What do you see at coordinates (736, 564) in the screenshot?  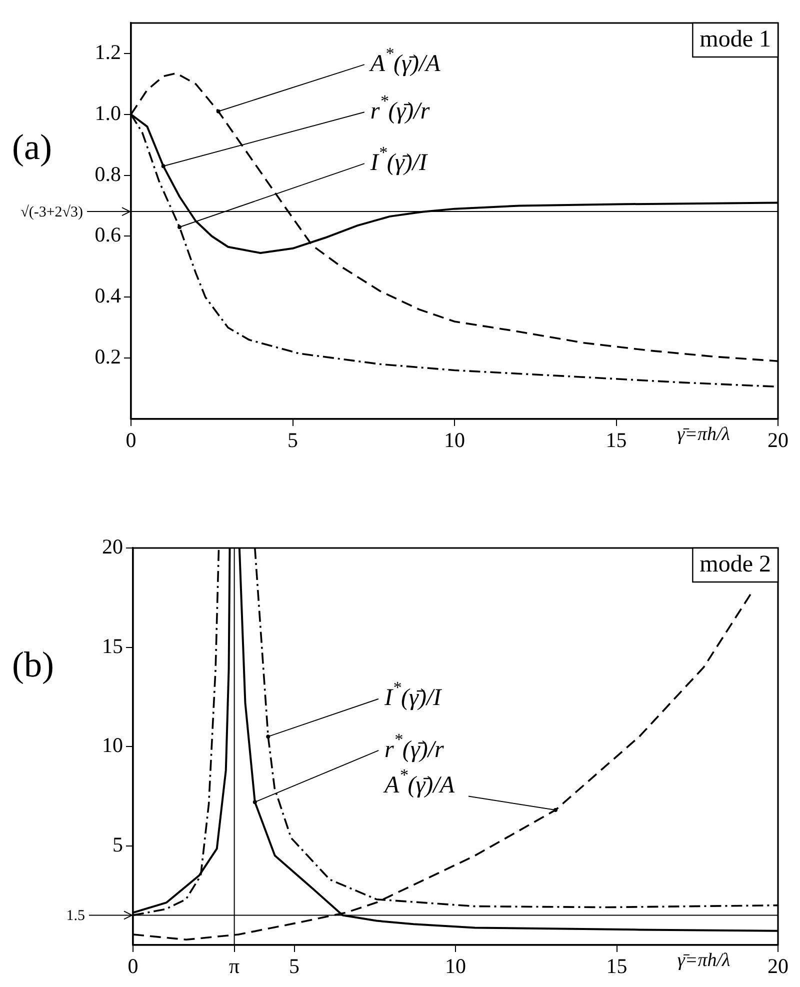 I see `chart-subtitle: mode 2` at bounding box center [736, 564].